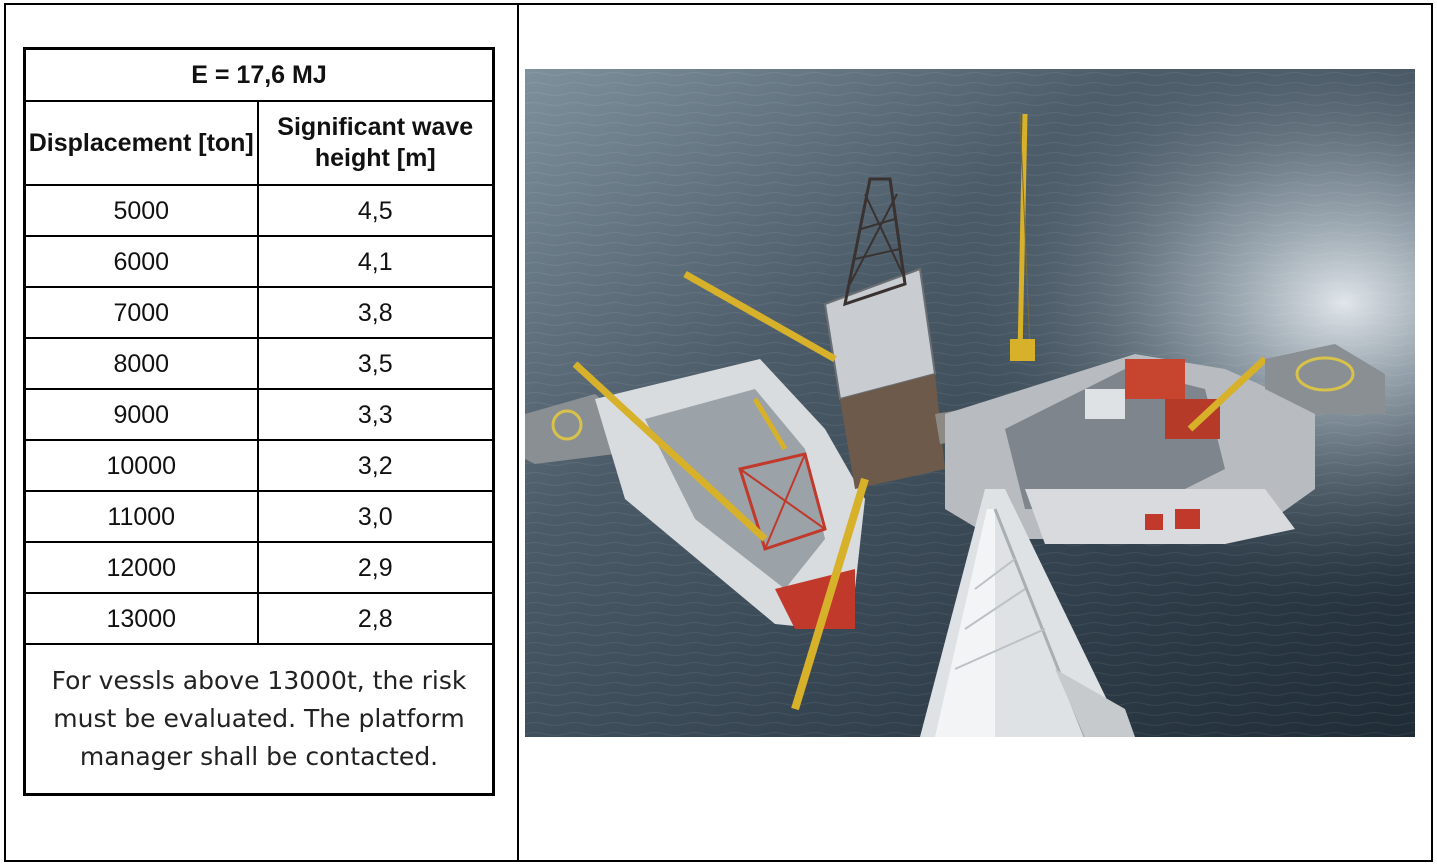 The image size is (1437, 866). What do you see at coordinates (141, 261) in the screenshot?
I see `displacement-cell: 6000` at bounding box center [141, 261].